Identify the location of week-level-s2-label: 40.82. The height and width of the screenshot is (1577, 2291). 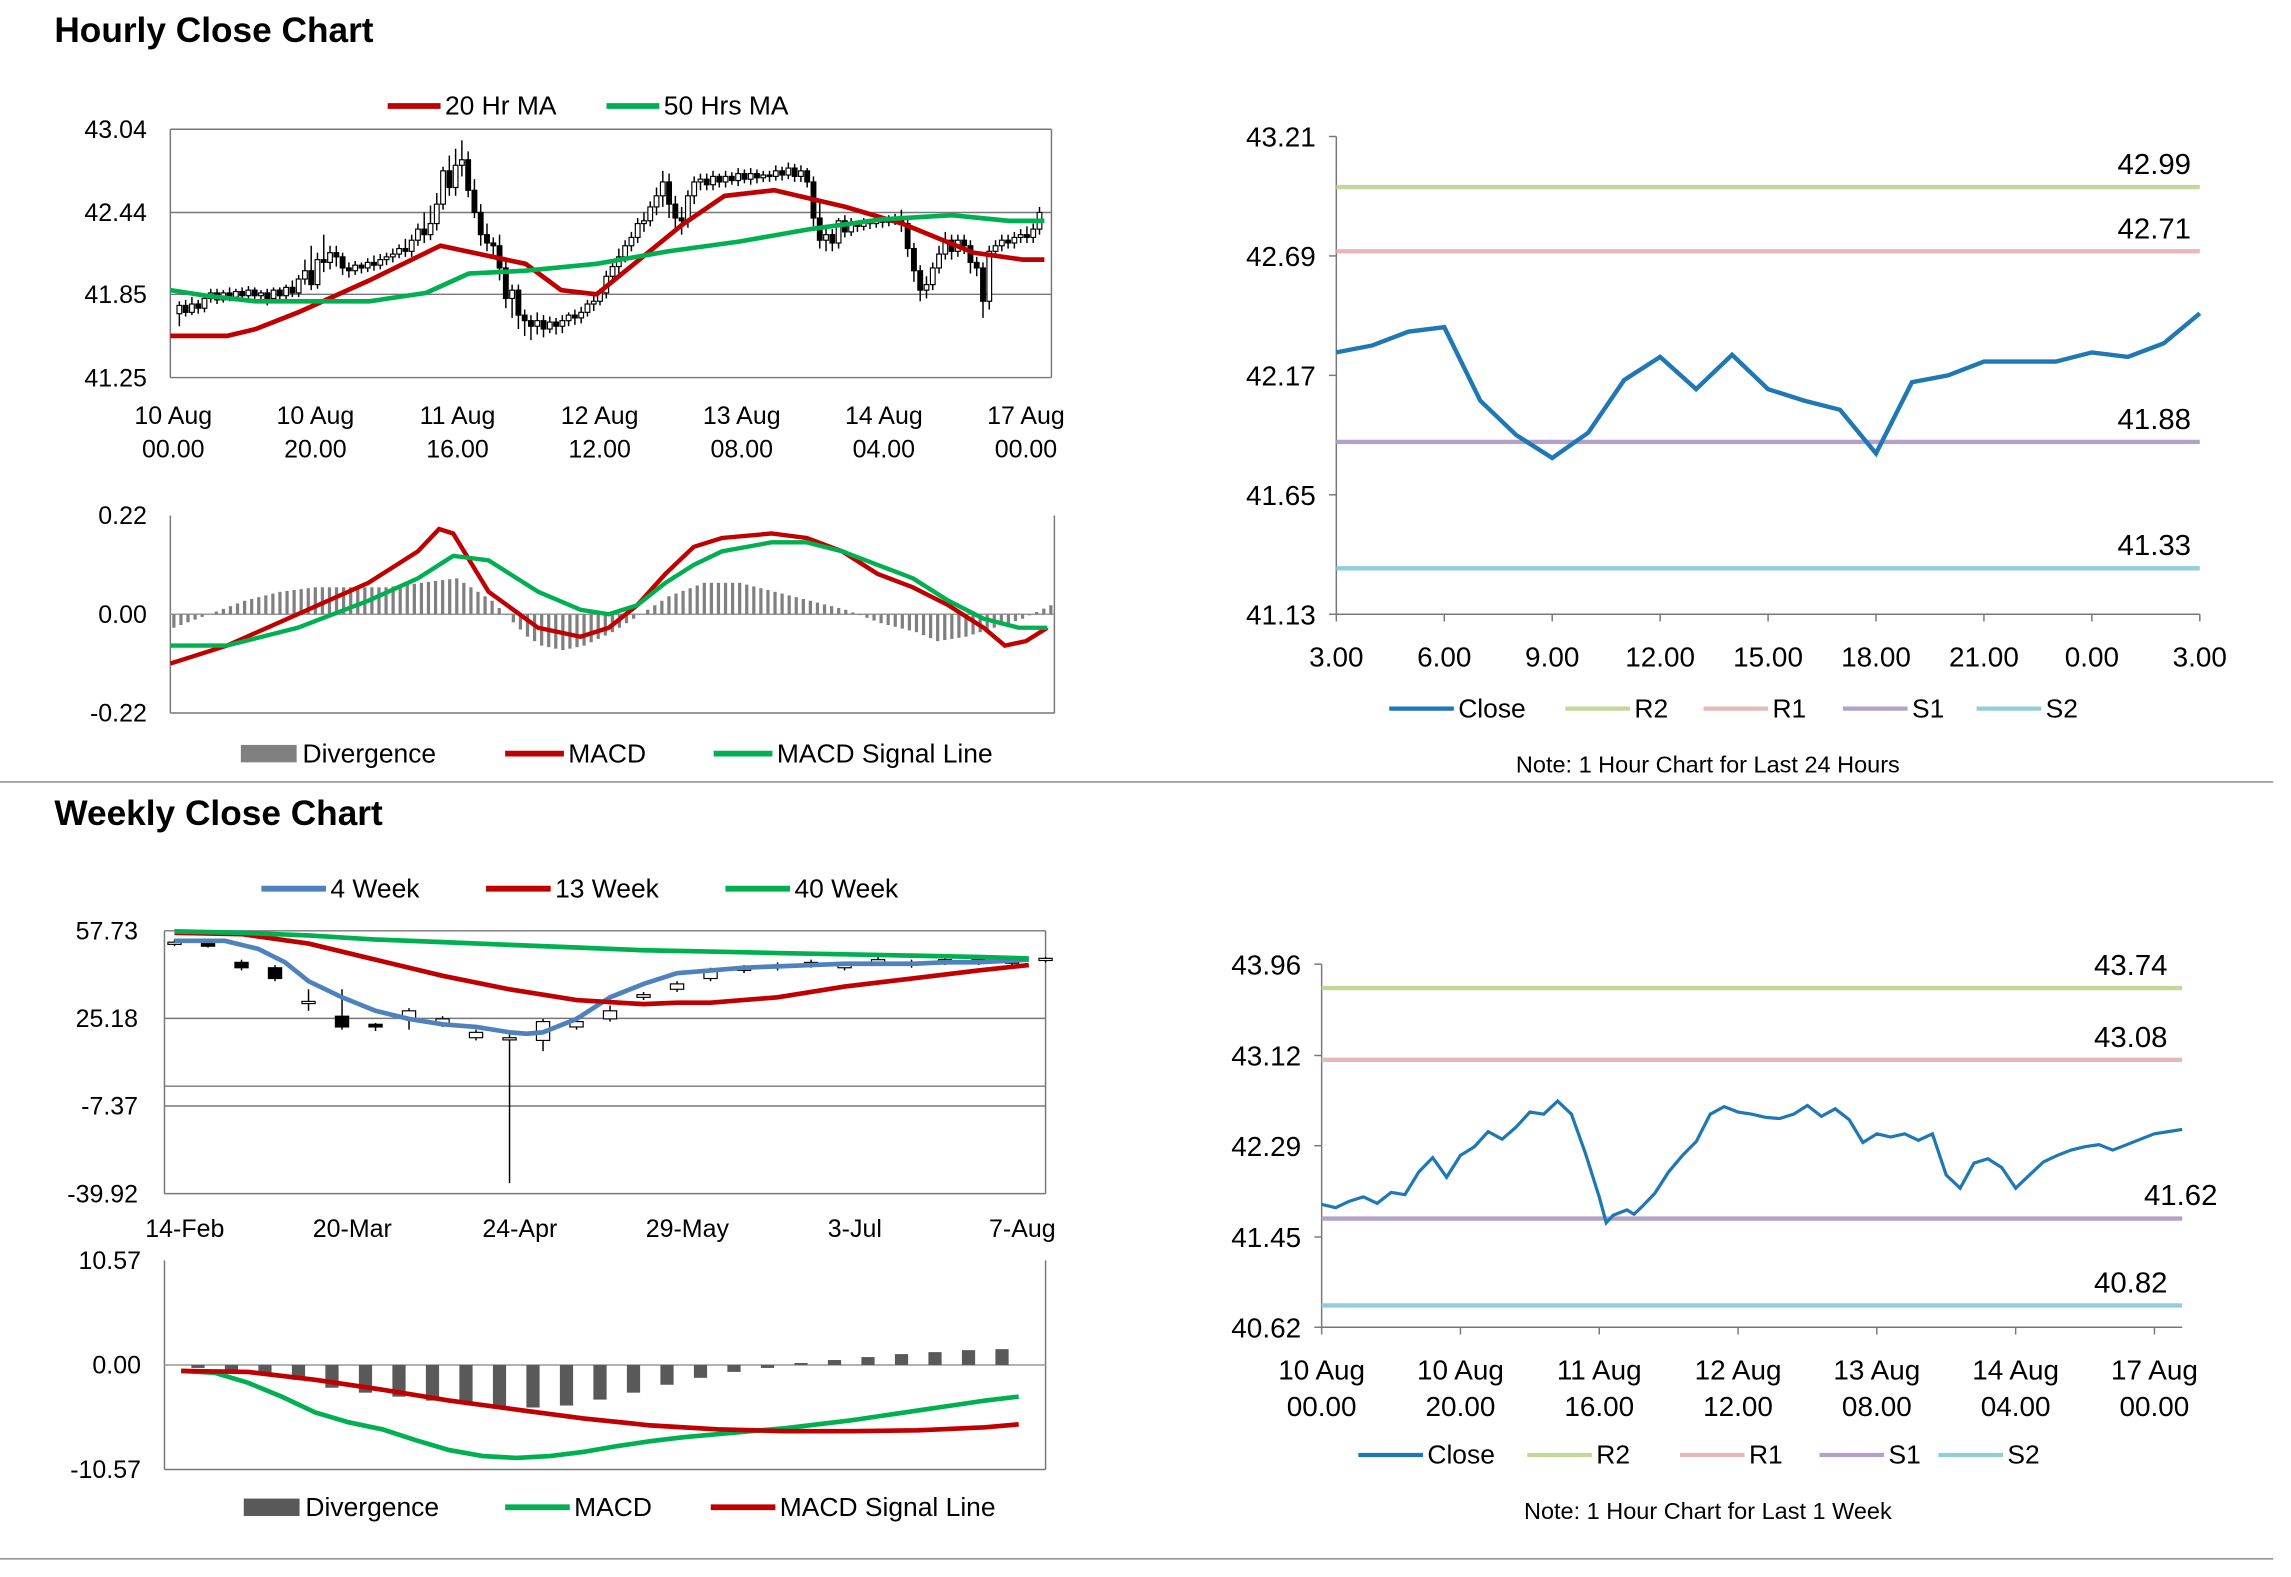
(2130, 1284).